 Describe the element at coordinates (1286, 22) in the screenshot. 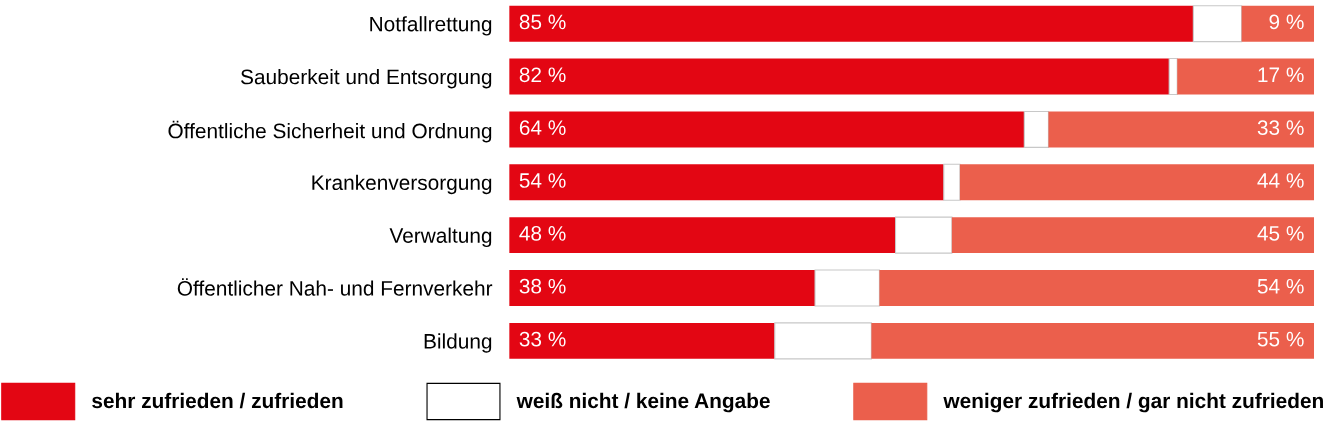

I see `data-label: 9 %` at that location.